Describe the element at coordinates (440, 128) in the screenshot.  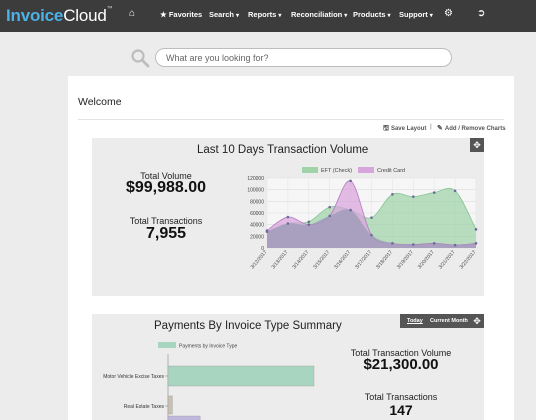
I see `pencil-icon: ✎` at that location.